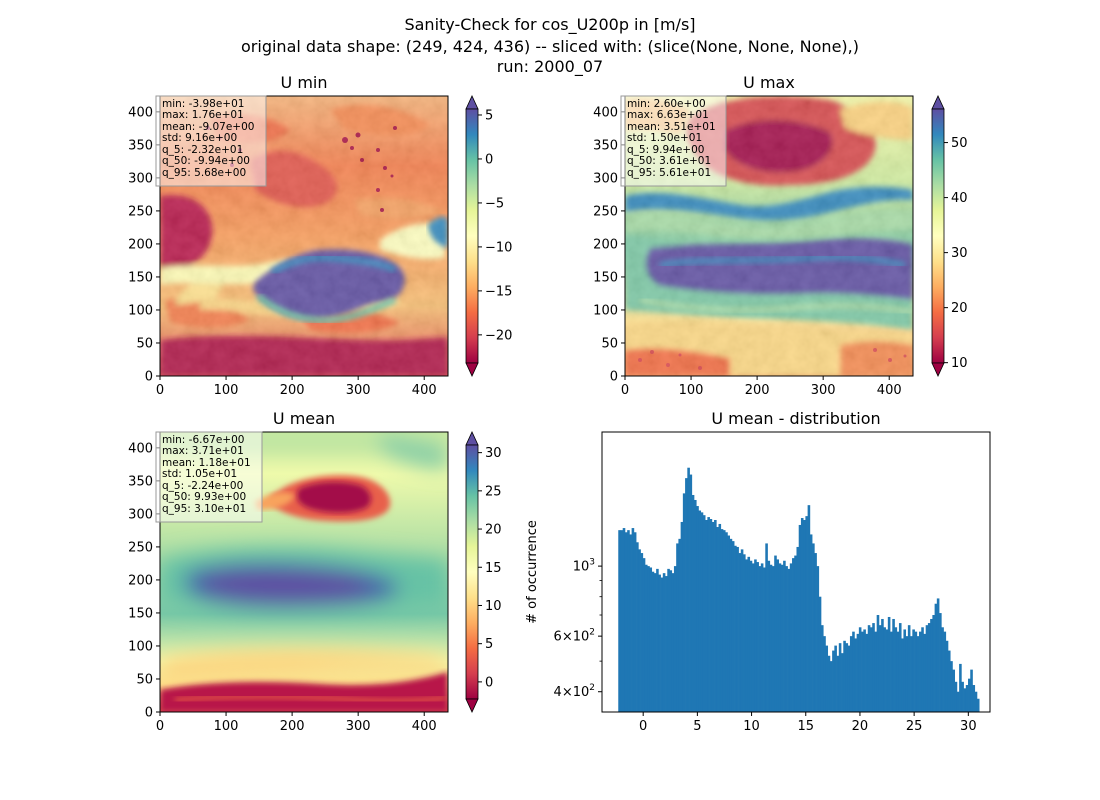 The width and height of the screenshot is (1100, 800). I want to click on u-mean-stat-line: q_5: -2.24e+00, so click(202, 486).